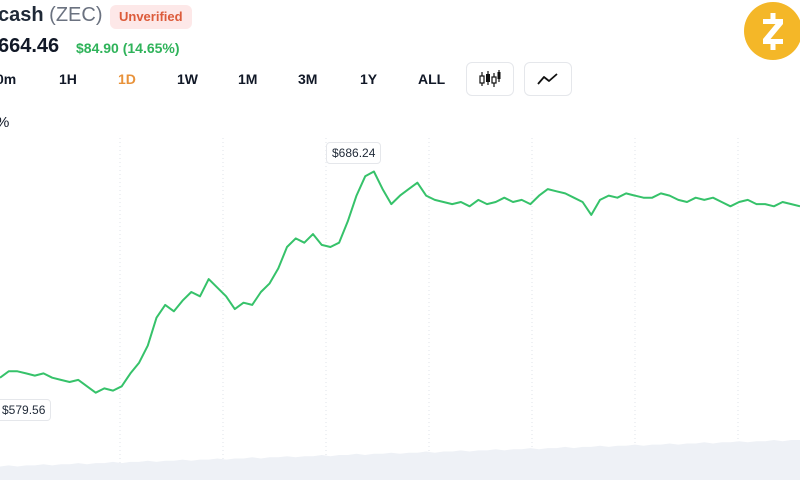  Describe the element at coordinates (4, 122) in the screenshot. I see `axis-unit-label: %` at that location.